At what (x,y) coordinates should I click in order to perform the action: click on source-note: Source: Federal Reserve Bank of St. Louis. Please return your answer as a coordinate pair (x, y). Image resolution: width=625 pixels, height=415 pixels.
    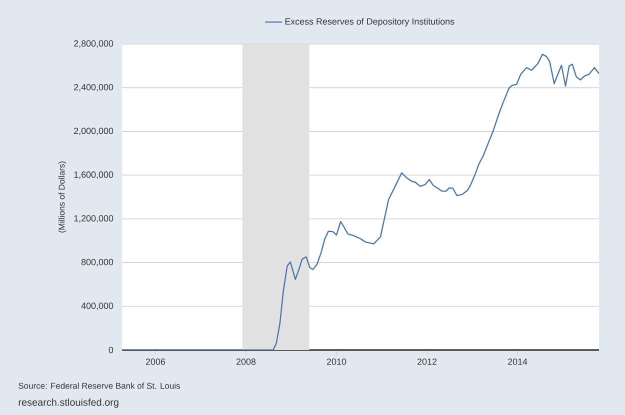
    Looking at the image, I should click on (99, 385).